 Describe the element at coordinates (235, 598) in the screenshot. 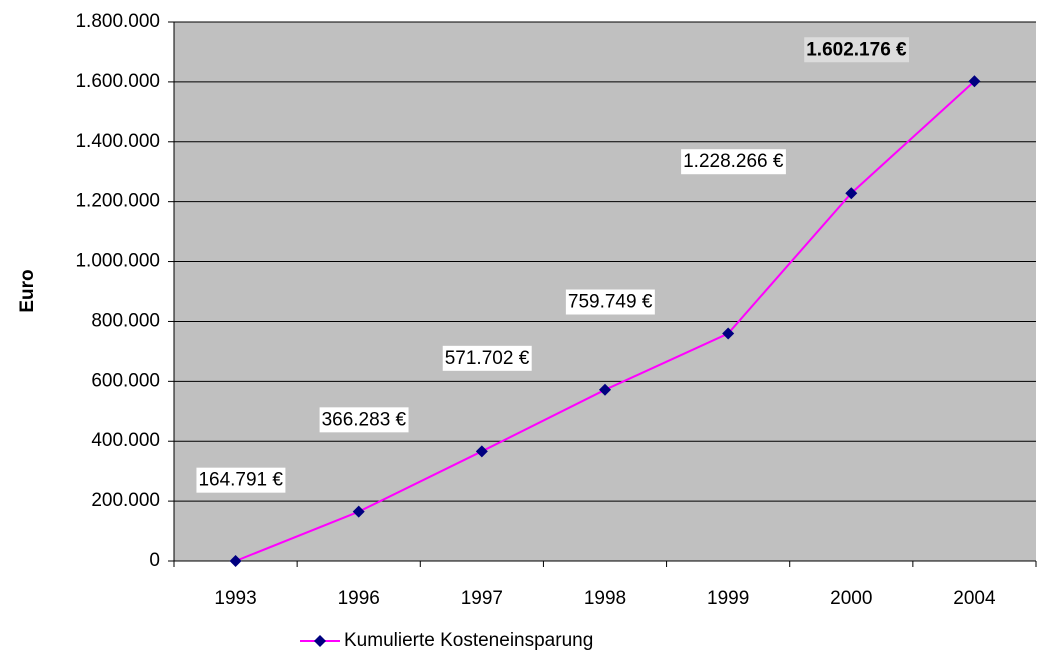

I see `x-tick-label: 1993` at that location.